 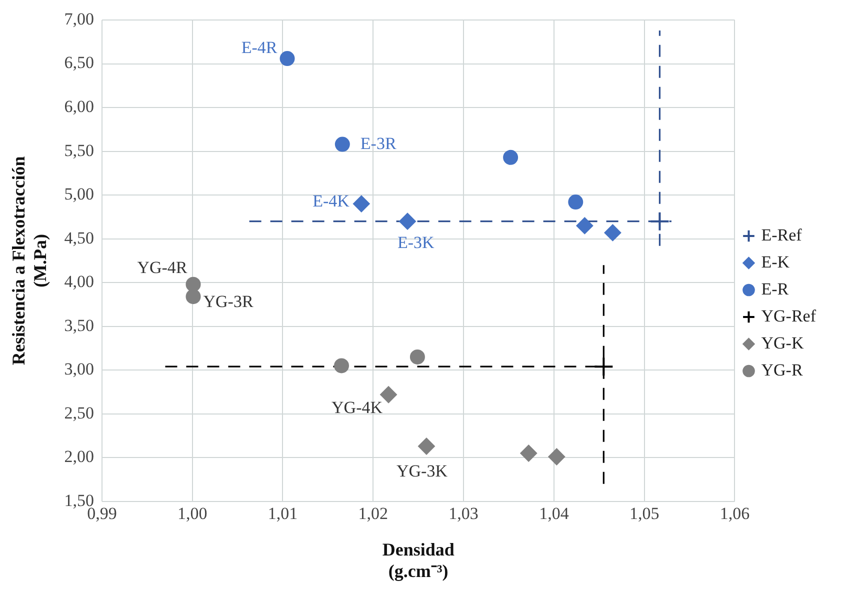 I want to click on y-tick-label: 5,50, so click(x=79, y=150).